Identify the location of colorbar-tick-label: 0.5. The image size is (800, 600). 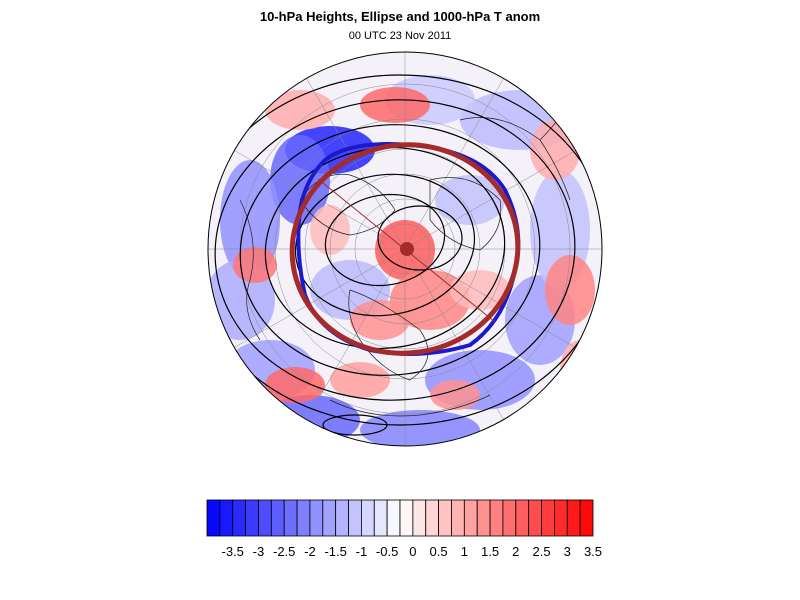
(439, 551).